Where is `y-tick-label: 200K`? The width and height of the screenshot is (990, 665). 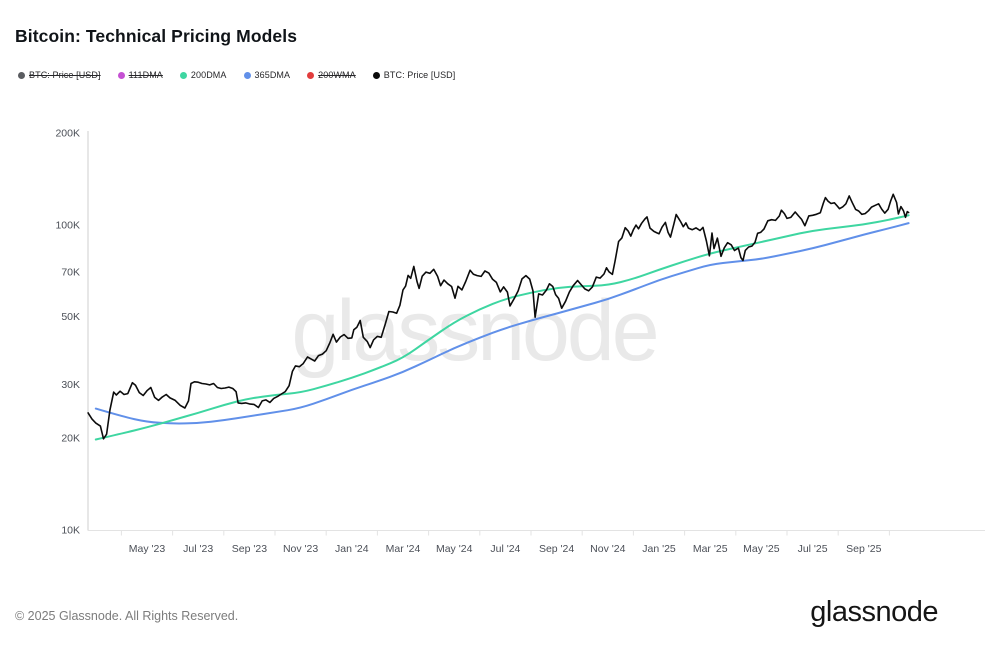
y-tick-label: 200K is located at coordinates (67, 134).